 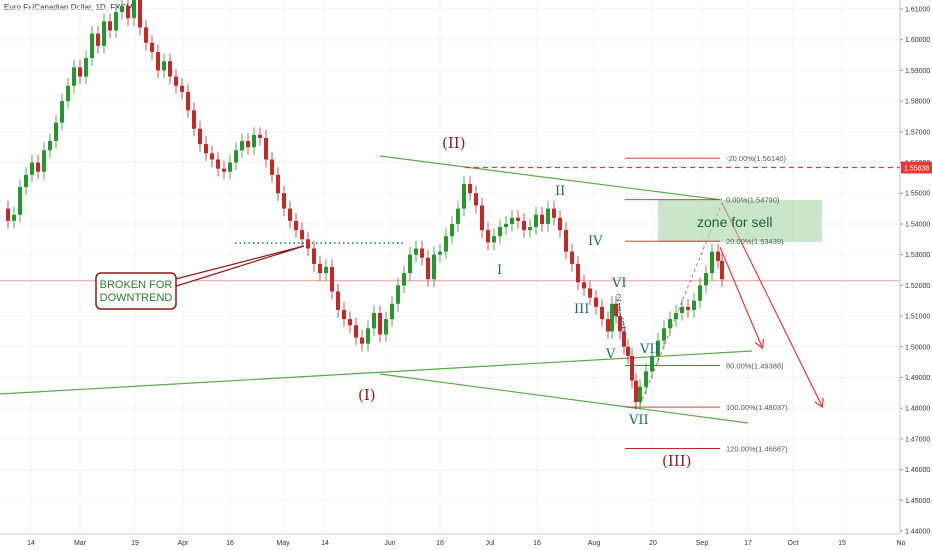 I want to click on callout-label: DOWNTREND, so click(x=136, y=298).